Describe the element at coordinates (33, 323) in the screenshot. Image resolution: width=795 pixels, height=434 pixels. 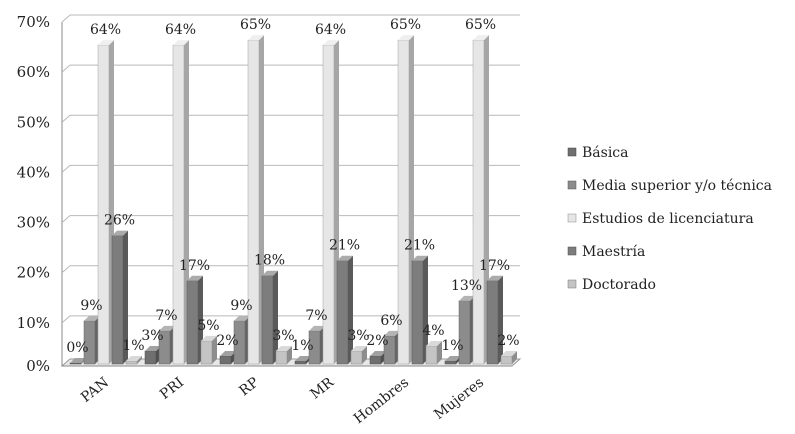
I see `y-tick-label: 10%` at that location.